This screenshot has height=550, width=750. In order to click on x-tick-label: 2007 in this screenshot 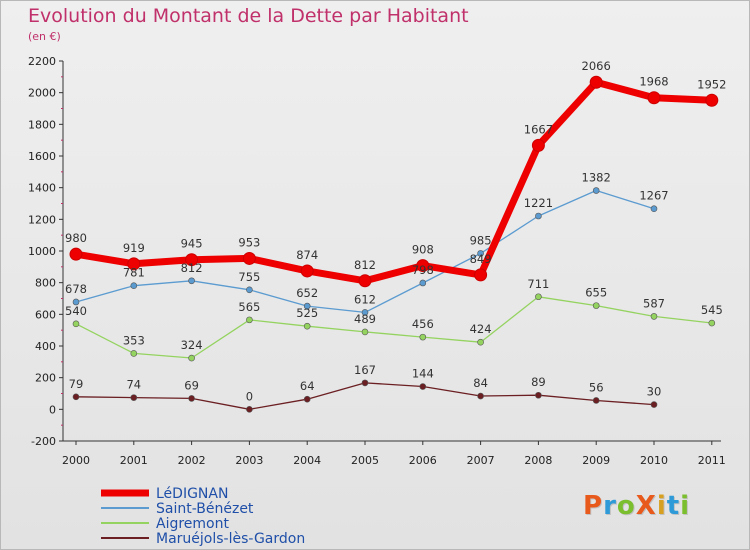, I will do `click(481, 460)`.